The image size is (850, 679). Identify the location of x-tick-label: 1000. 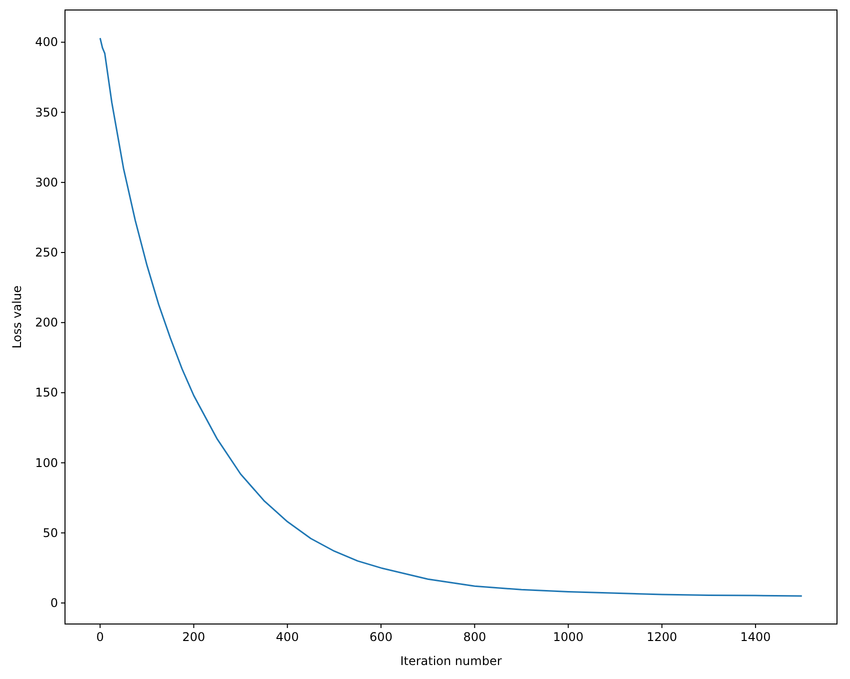
(568, 637).